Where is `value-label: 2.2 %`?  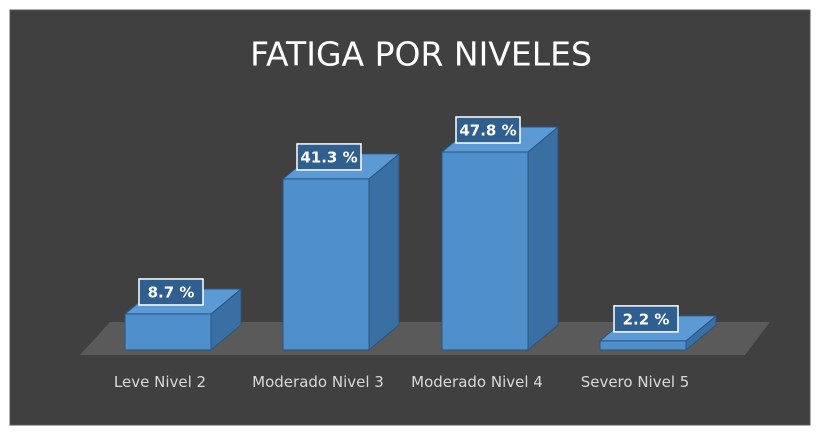
value-label: 2.2 % is located at coordinates (646, 319).